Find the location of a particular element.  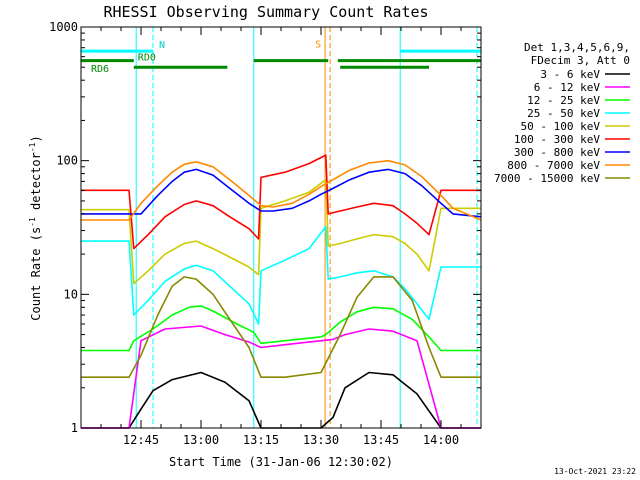

flag-label-rd0: RD0 is located at coordinates (147, 58).